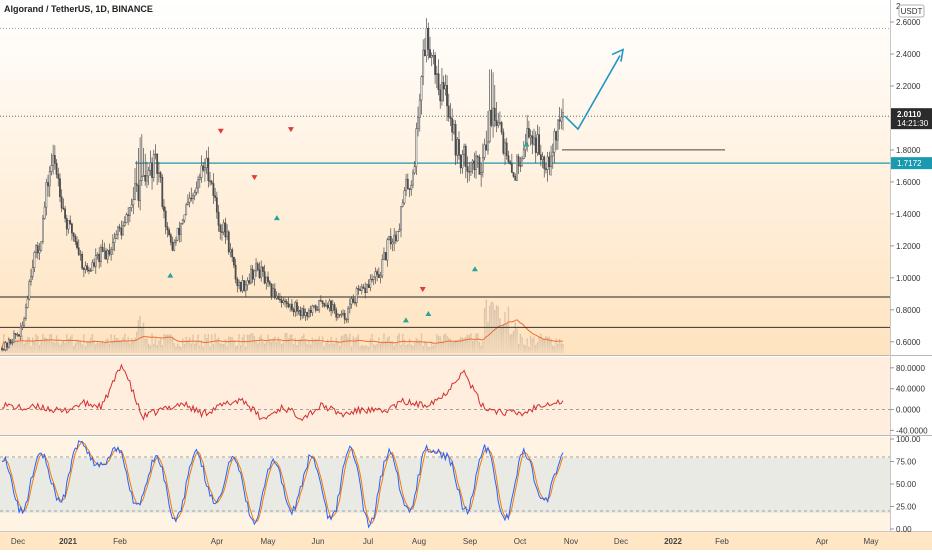 The image size is (932, 555). I want to click on projection-drawing, so click(594, 89).